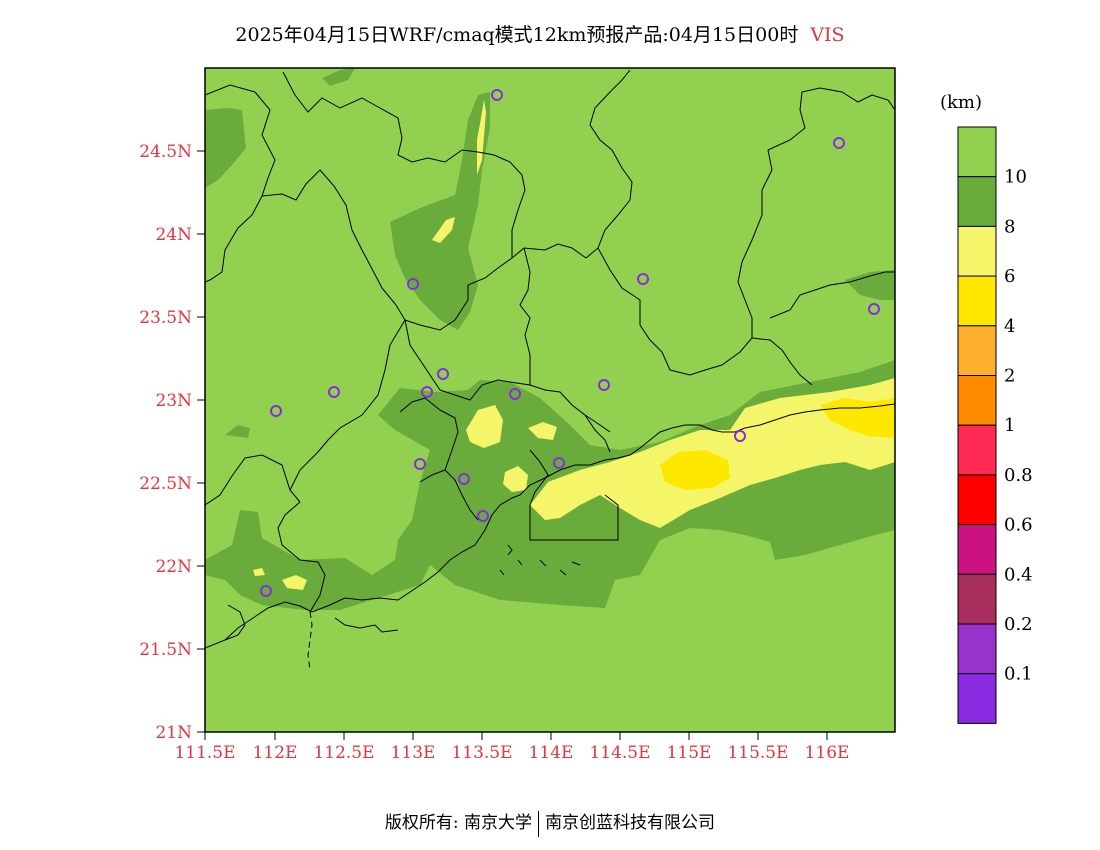 The height and width of the screenshot is (850, 1100). What do you see at coordinates (1009, 326) in the screenshot?
I see `legend-label: 4` at bounding box center [1009, 326].